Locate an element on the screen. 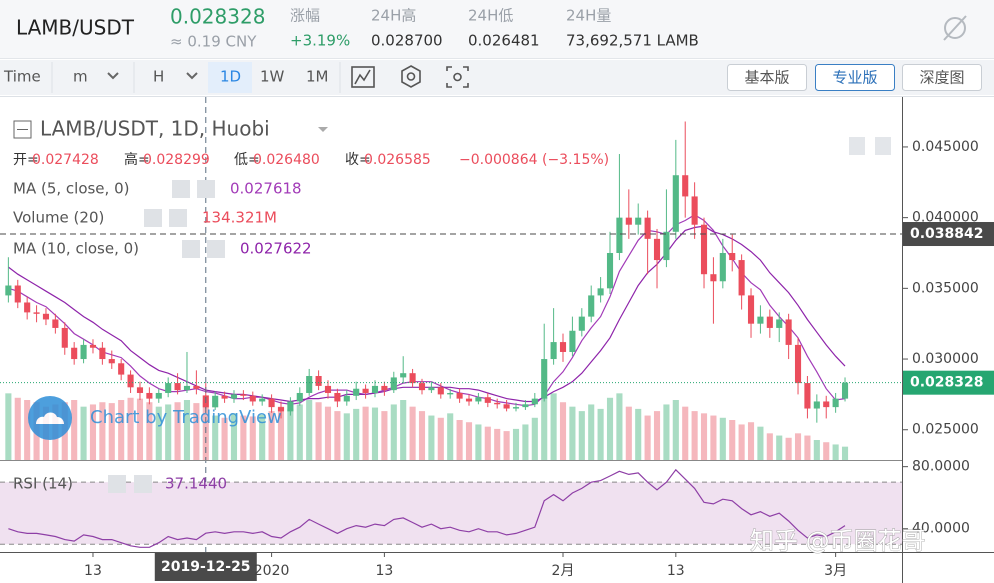  version-label: 专业版 is located at coordinates (854, 78).